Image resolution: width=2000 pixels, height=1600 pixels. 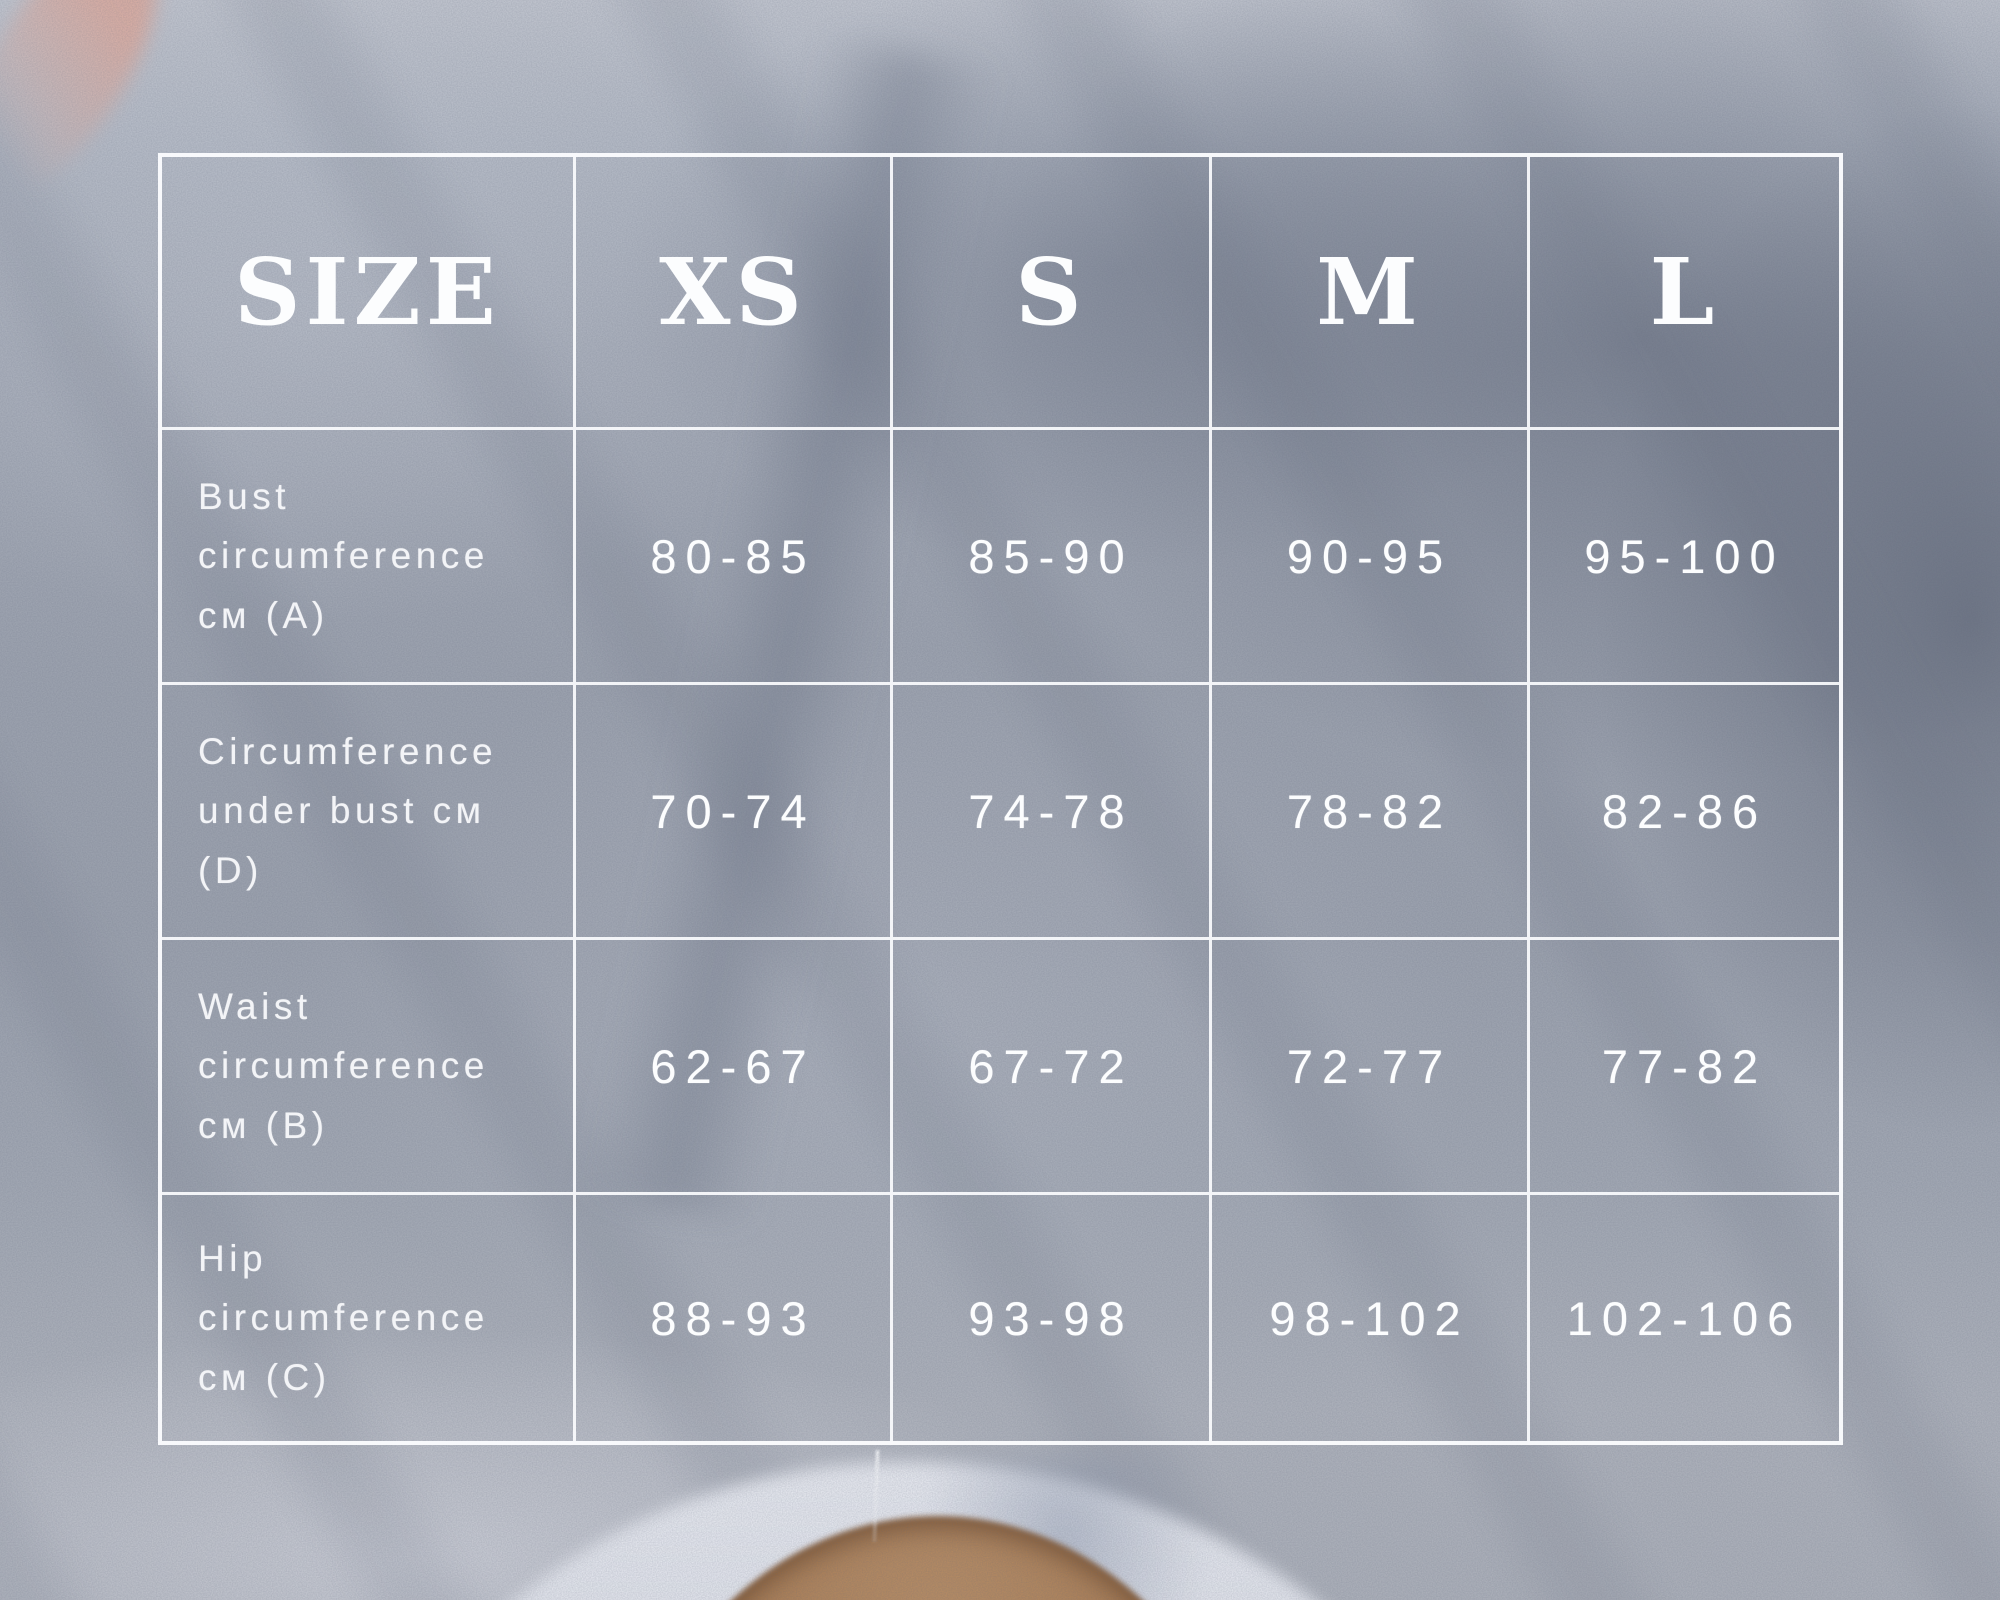 I want to click on header-label: S, so click(x=1051, y=292).